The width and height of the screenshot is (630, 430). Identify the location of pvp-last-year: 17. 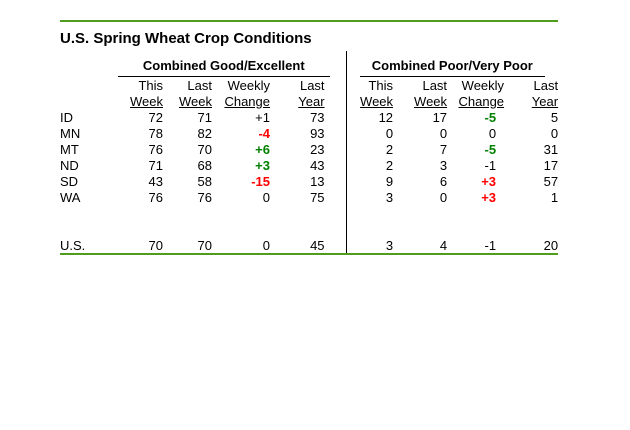
(551, 165).